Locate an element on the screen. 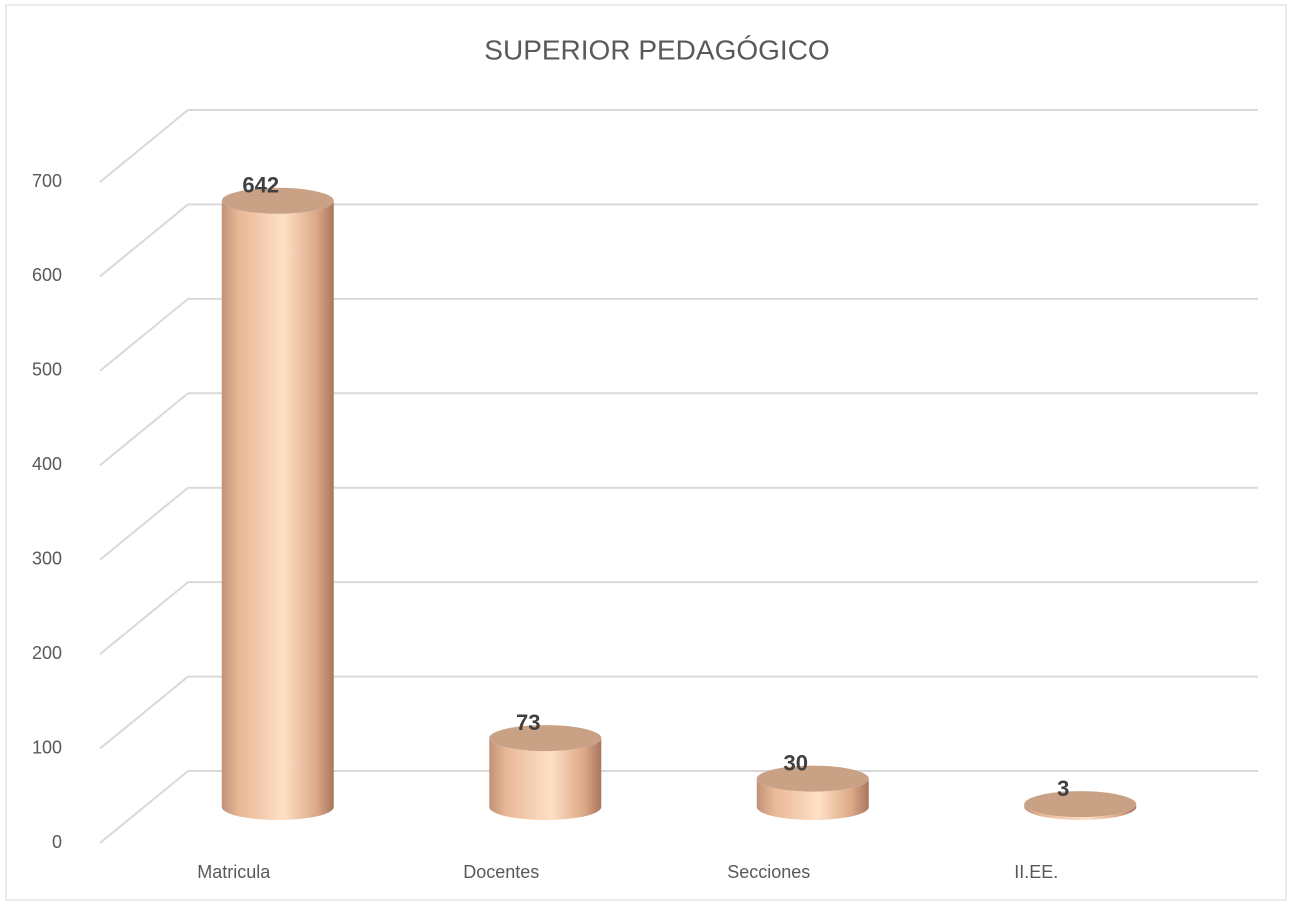 The width and height of the screenshot is (1292, 905). y-tick-label: 500 is located at coordinates (47, 370).